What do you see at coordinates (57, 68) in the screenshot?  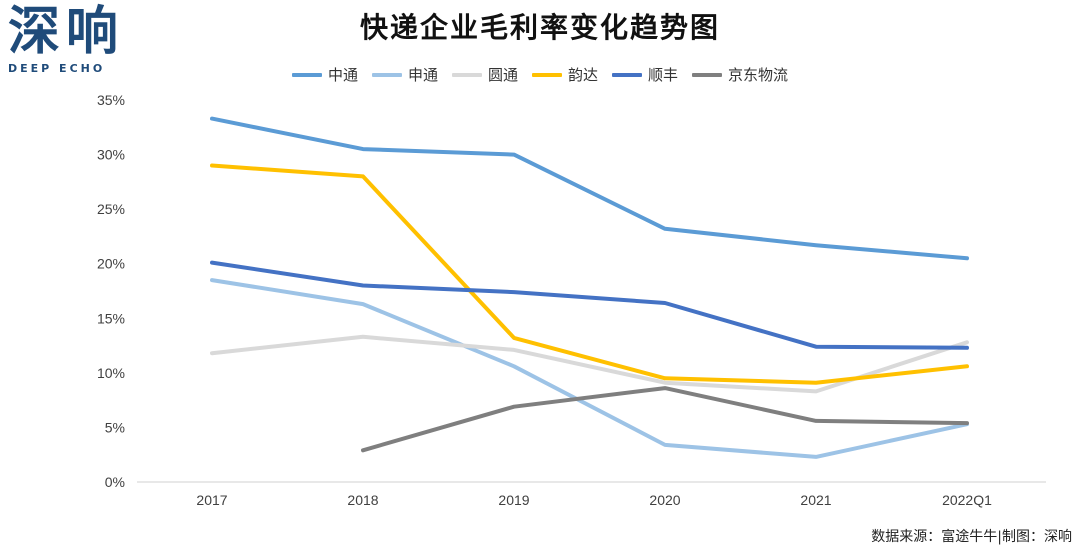 I see `logo-text: DEEP ECHO` at bounding box center [57, 68].